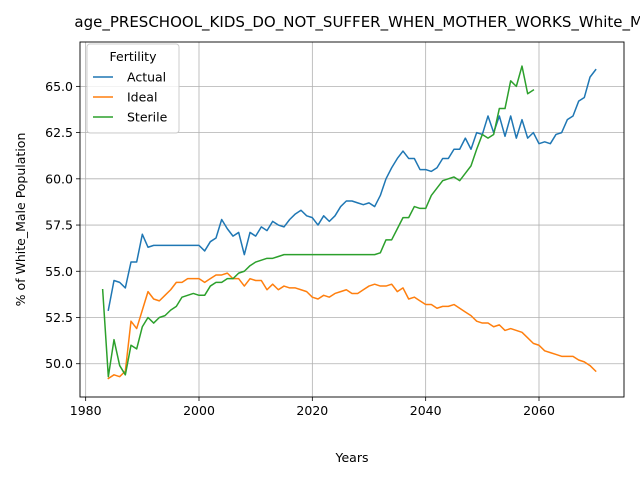 This screenshot has width=640, height=480. What do you see at coordinates (59, 271) in the screenshot?
I see `y-tick-label: 55.0` at bounding box center [59, 271].